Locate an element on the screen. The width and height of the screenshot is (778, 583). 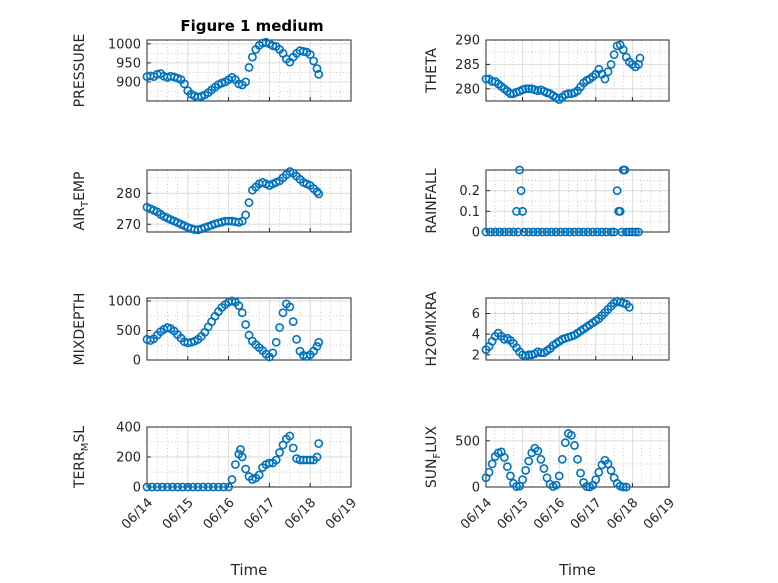
y-tick-label: 500 is located at coordinates (467, 441).